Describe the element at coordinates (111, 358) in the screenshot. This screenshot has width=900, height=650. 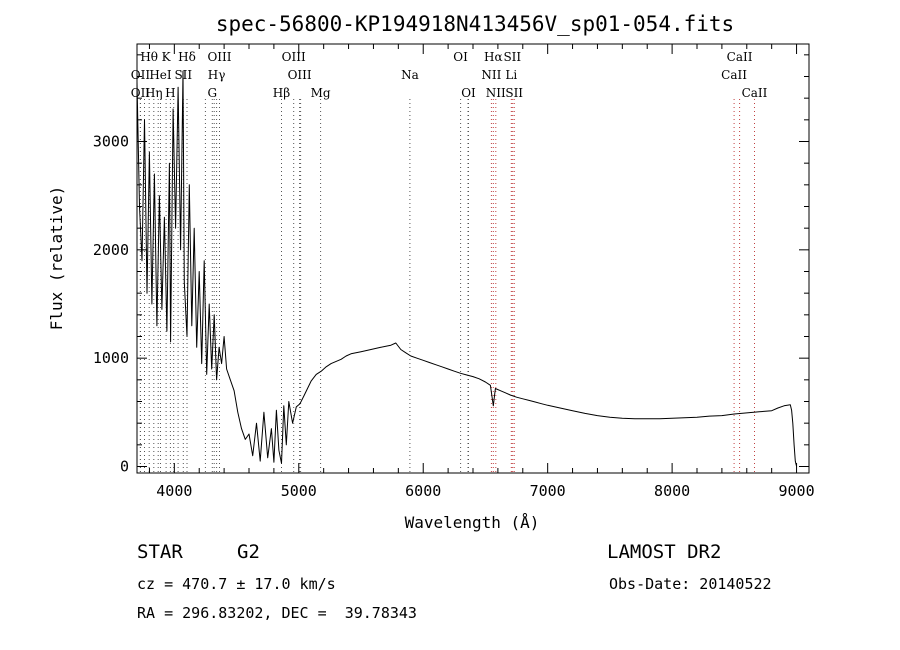
I see `y-tick-label-1: 1000` at that location.